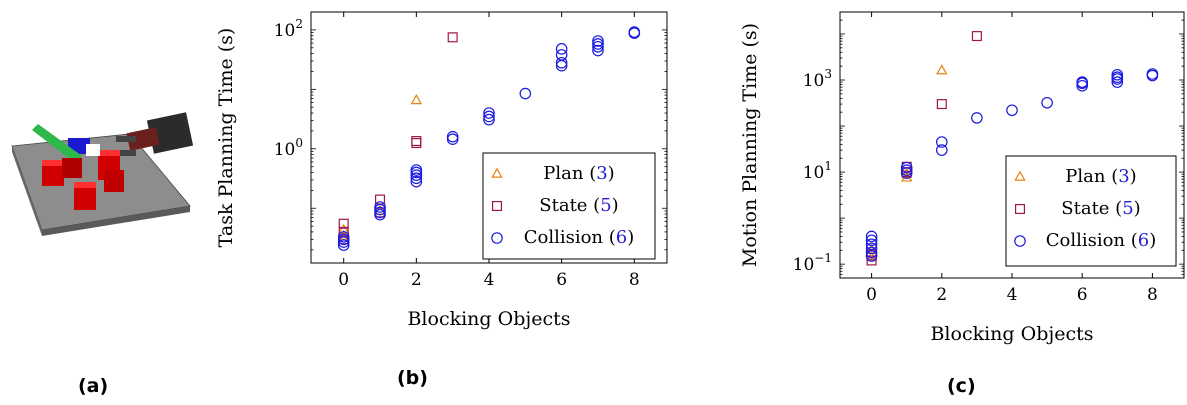  What do you see at coordinates (750, 145) in the screenshot?
I see `y-axis-label: Motion Planning Time (s)` at bounding box center [750, 145].